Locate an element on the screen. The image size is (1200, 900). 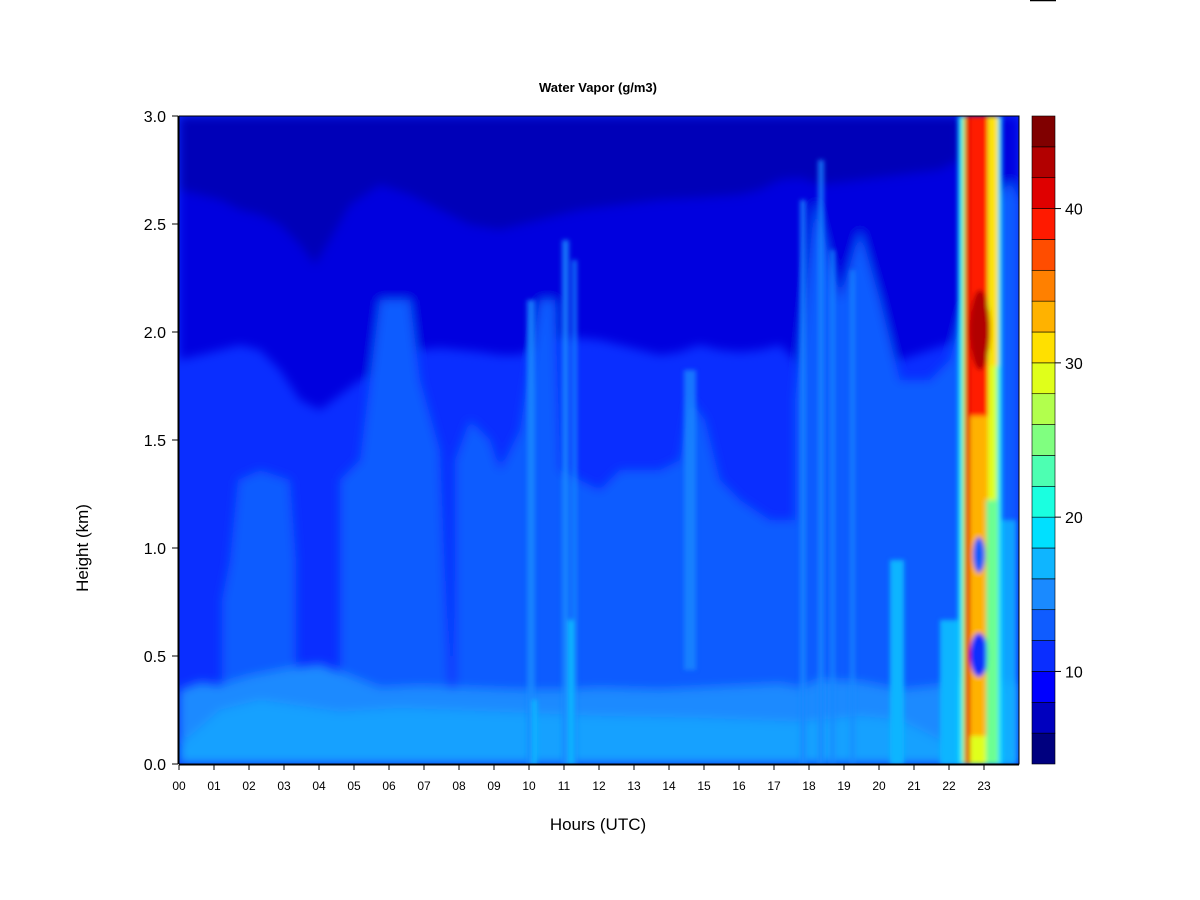
streak-14h is located at coordinates (690, 520).